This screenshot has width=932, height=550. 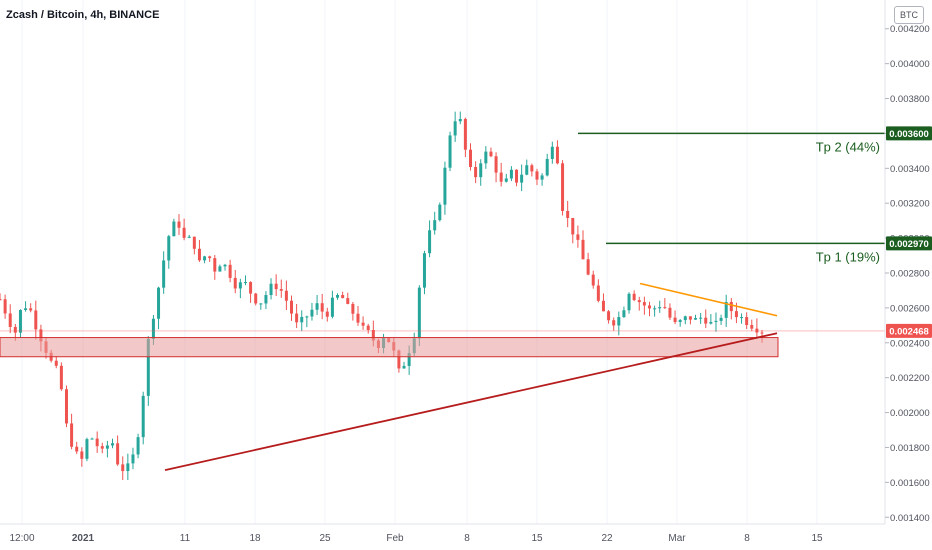 I want to click on y-tick-label: 0.004200, so click(x=910, y=29).